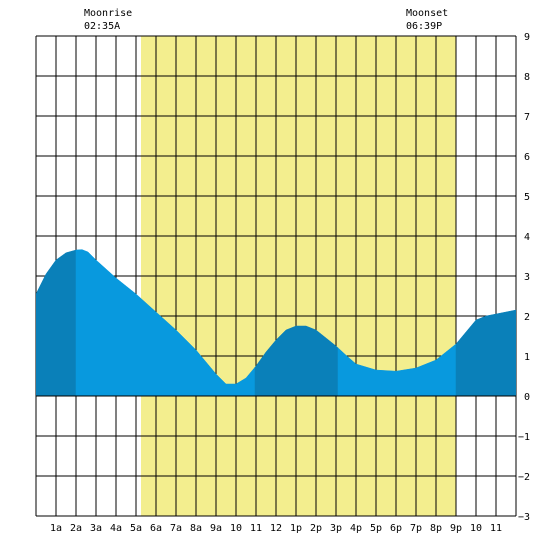 The width and height of the screenshot is (550, 550). I want to click on y-tick-label: −2, so click(524, 477).